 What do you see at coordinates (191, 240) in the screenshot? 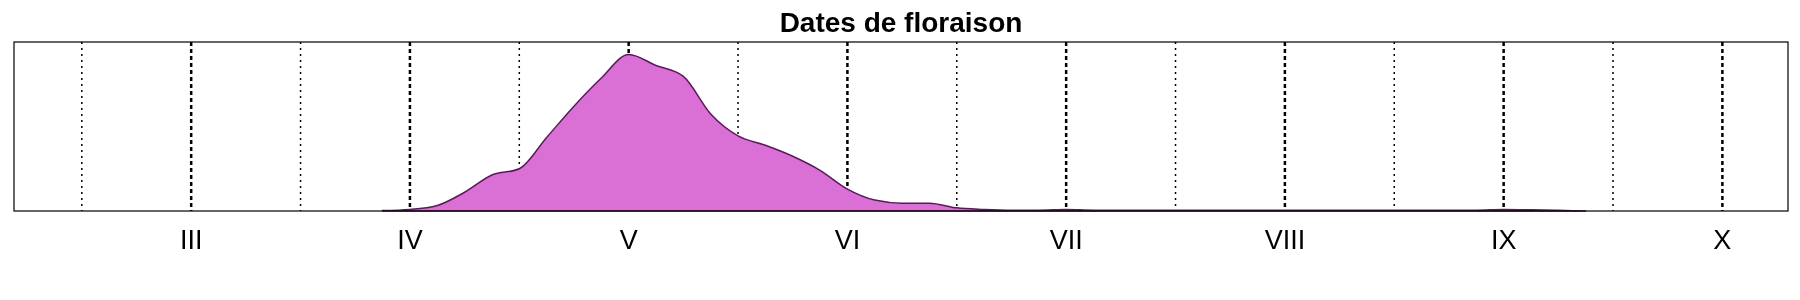
I see `x-tick-label: III` at bounding box center [191, 240].